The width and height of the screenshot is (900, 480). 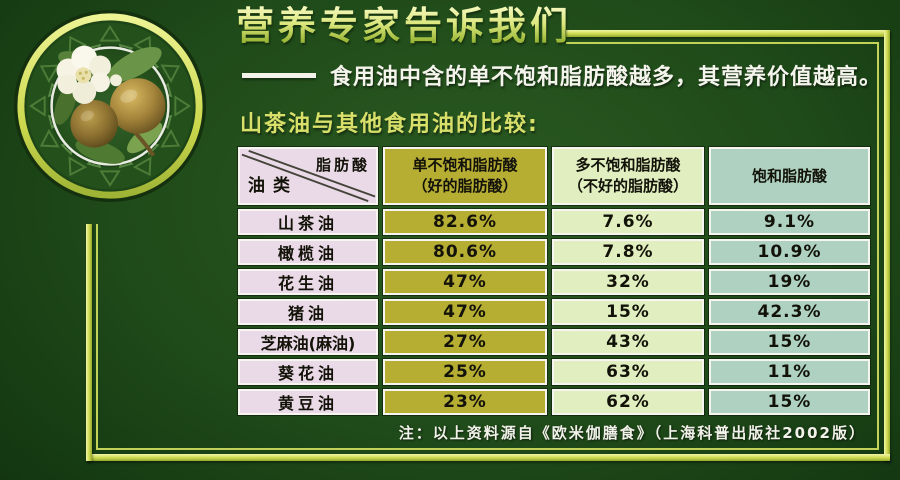 I want to click on oil-name-cell: 花生油, so click(x=308, y=282).